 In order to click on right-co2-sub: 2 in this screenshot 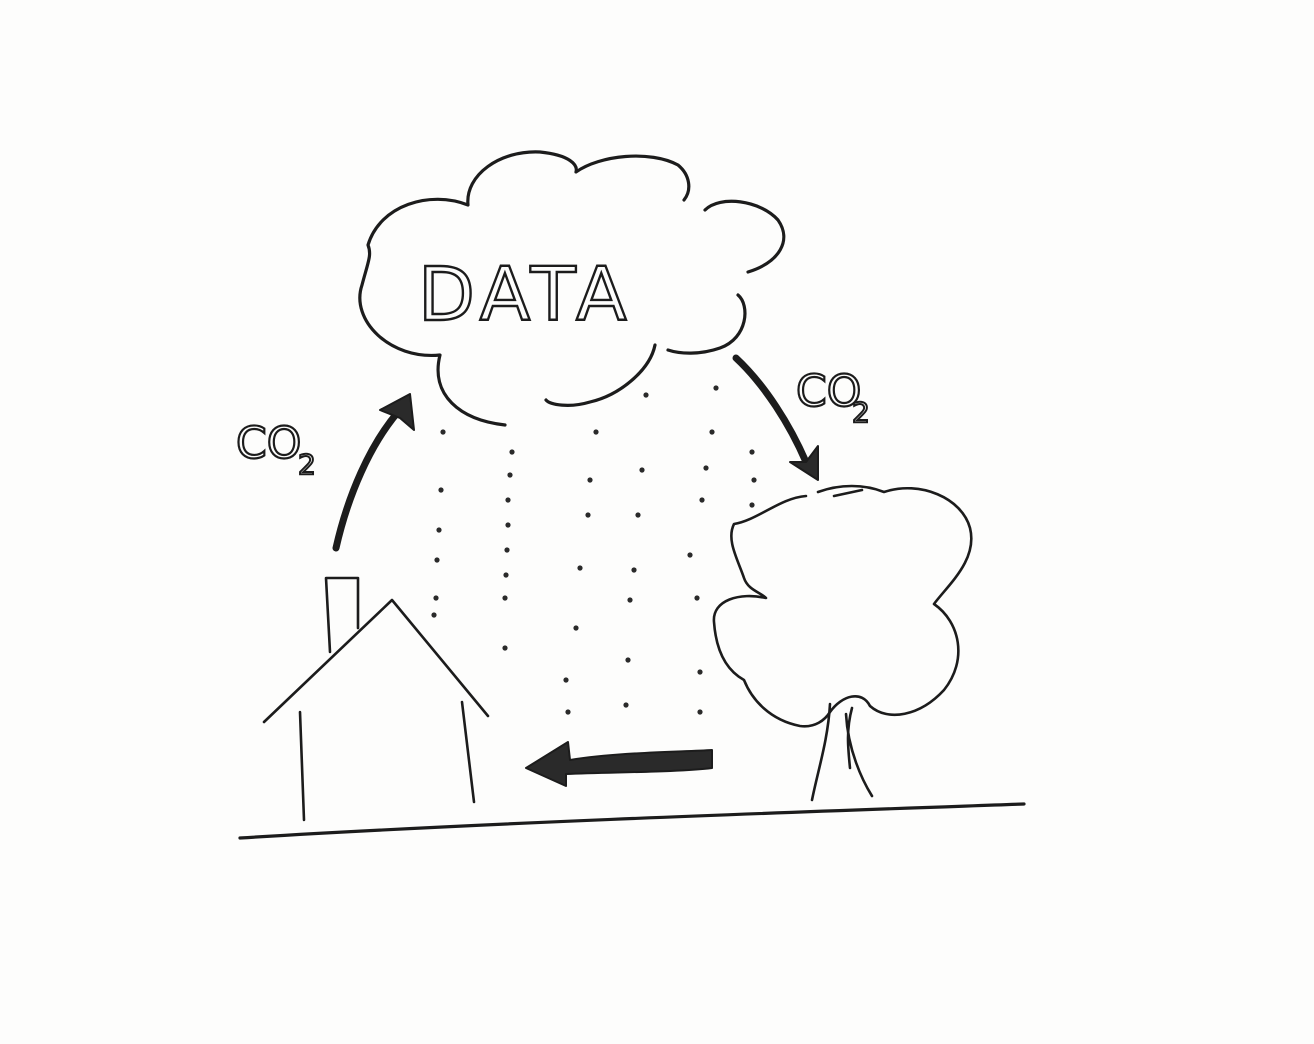, I will do `click(861, 412)`.